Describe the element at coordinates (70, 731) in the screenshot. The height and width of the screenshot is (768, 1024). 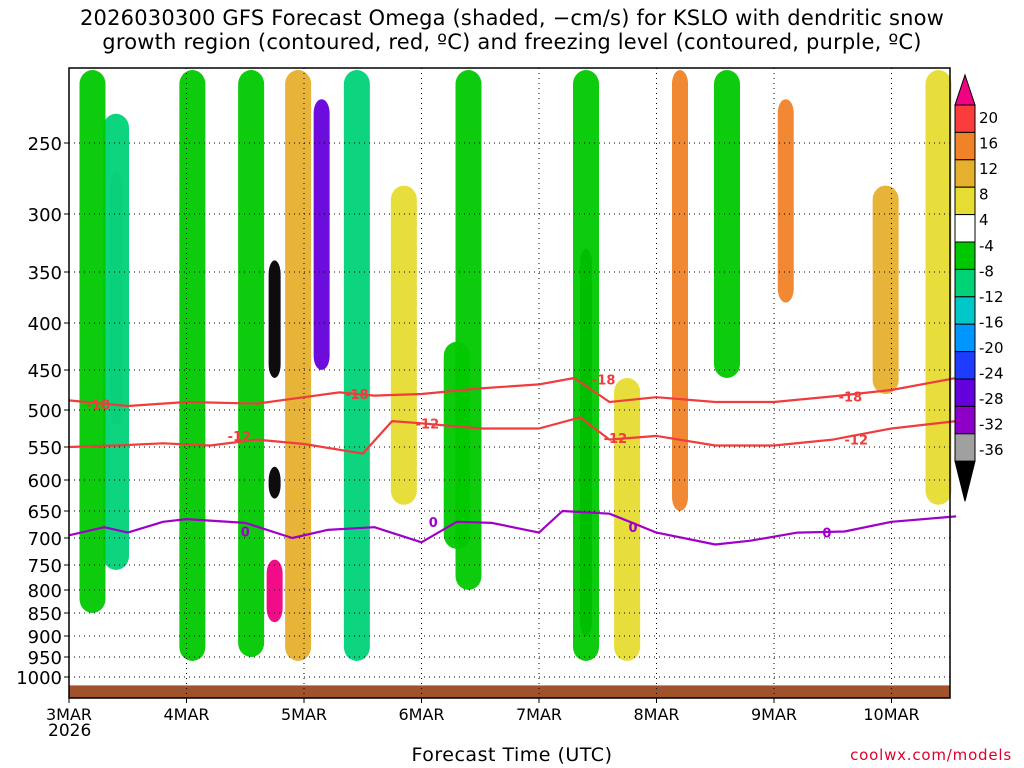
I see `x-axis-year: 2026` at that location.